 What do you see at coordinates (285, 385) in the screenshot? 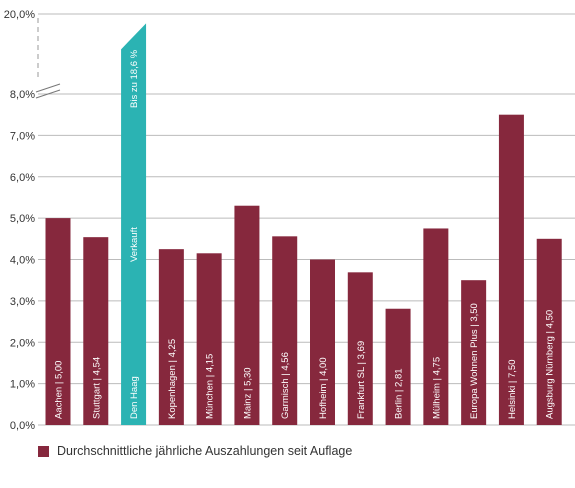
I see `bar-data-label: Garmisch | 4,56` at bounding box center [285, 385].